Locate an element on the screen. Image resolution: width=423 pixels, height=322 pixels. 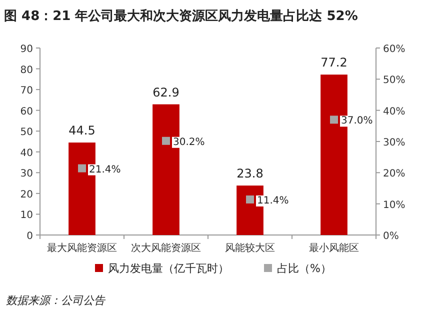
source-note: 数据来源：公司公告 is located at coordinates (56, 300).